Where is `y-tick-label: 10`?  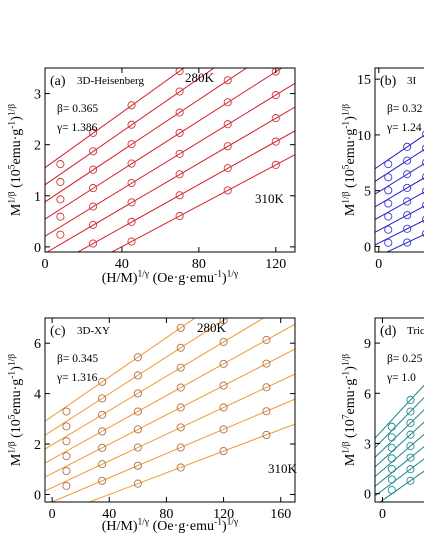 y-tick-label: 10 is located at coordinates (364, 136).